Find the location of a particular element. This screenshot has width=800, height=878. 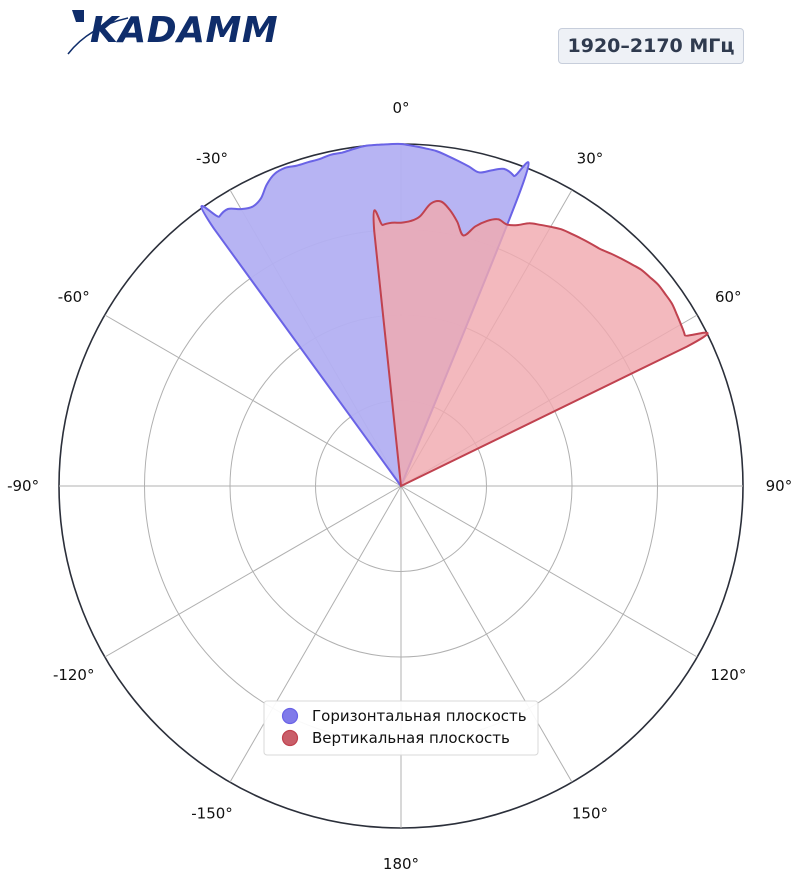

angle-tick-label: 30° is located at coordinates (590, 159).